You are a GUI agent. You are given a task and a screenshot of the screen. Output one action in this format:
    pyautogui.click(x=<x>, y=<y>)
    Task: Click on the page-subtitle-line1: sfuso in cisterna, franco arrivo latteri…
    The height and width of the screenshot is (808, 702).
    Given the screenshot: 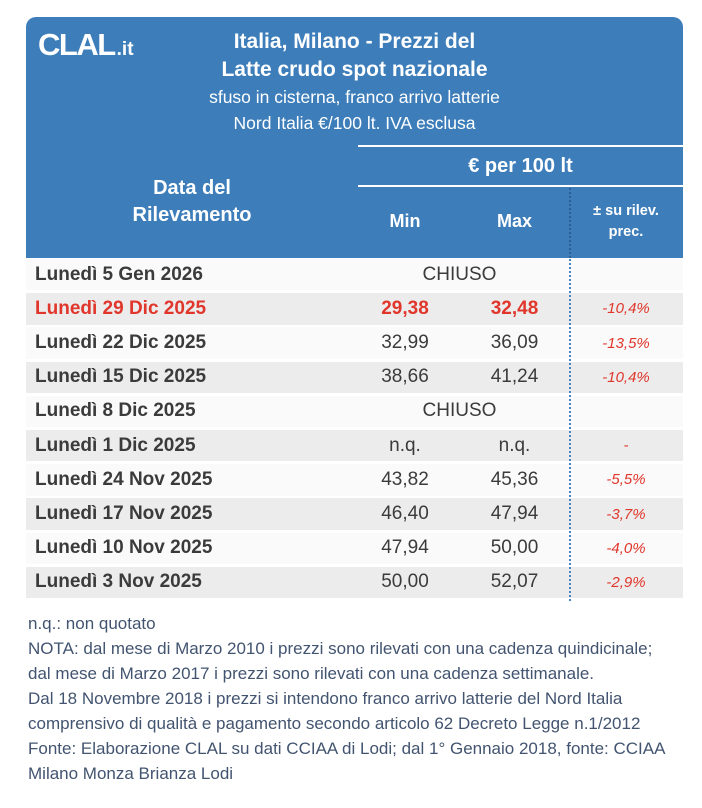 What is the action you would take?
    pyautogui.click(x=354, y=97)
    